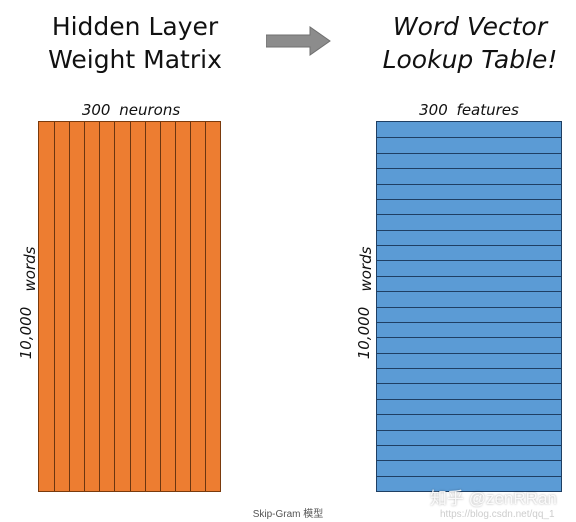  Describe the element at coordinates (470, 26) in the screenshot. I see `word-vector-title-line1: Word Vector` at that location.